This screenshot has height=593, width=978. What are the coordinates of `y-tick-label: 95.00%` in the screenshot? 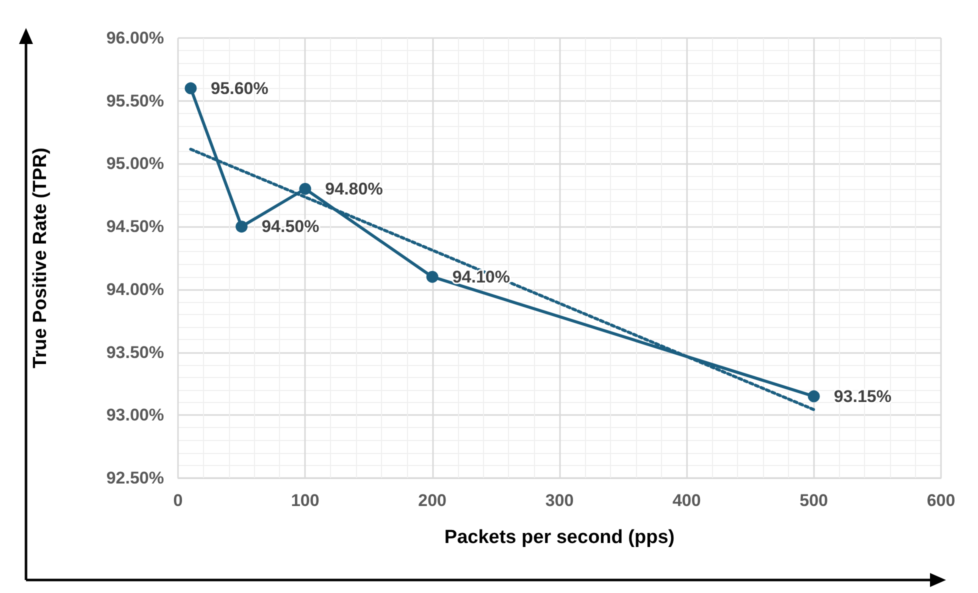 It's located at (135, 164).